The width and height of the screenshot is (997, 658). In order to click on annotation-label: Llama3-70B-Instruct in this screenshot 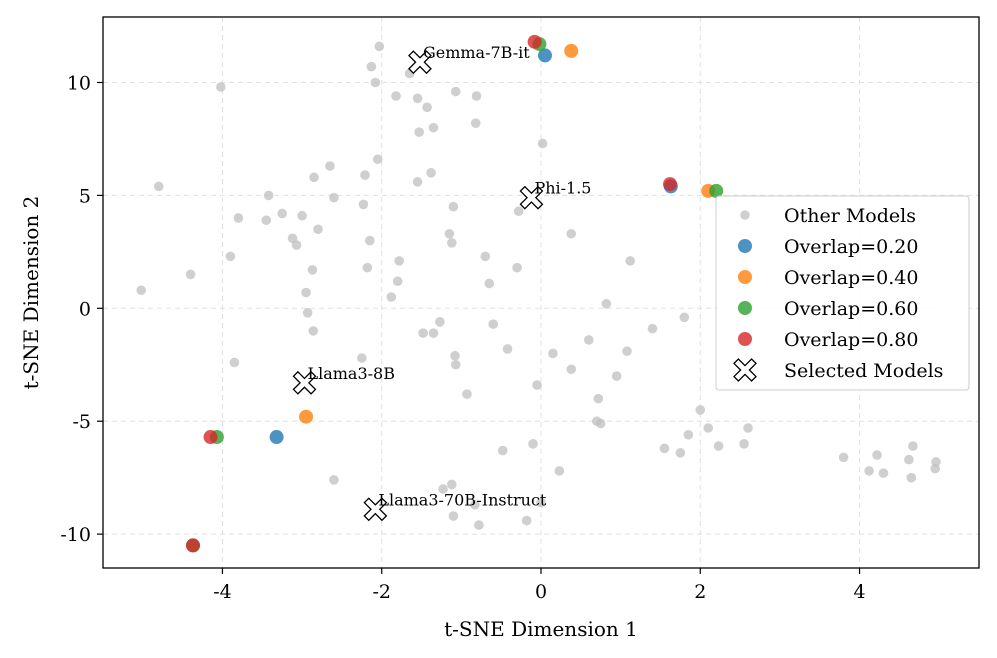, I will do `click(462, 499)`.